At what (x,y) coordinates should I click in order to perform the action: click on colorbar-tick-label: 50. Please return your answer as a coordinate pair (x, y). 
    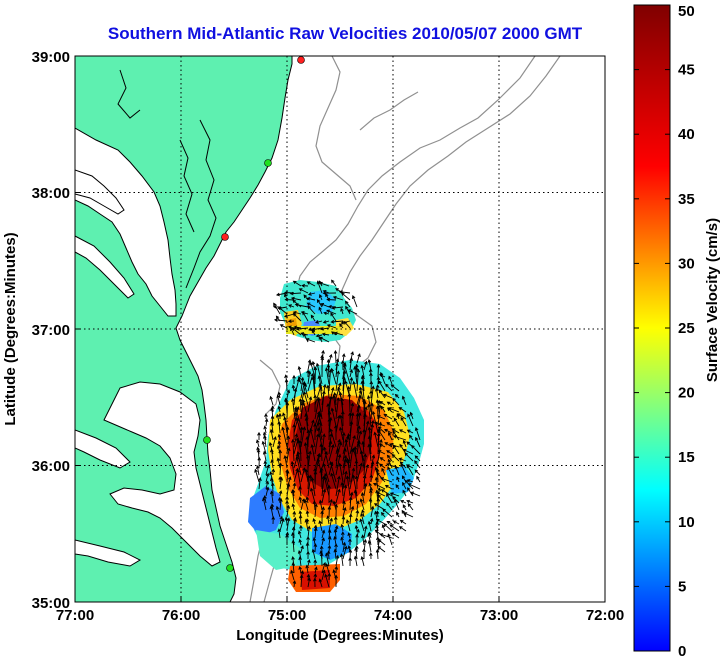
    Looking at the image, I should click on (686, 11).